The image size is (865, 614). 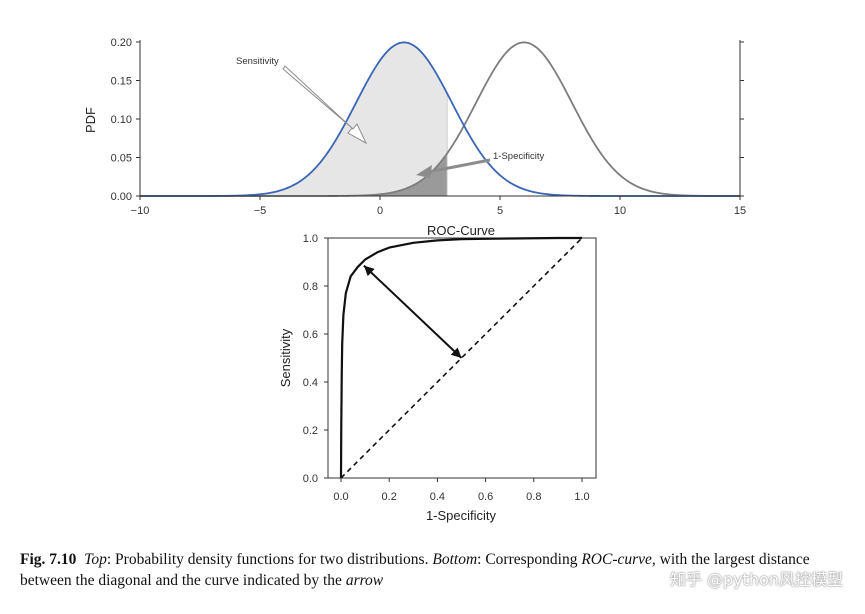 What do you see at coordinates (500, 211) in the screenshot?
I see `pdf-x-tick-label: 5` at bounding box center [500, 211].